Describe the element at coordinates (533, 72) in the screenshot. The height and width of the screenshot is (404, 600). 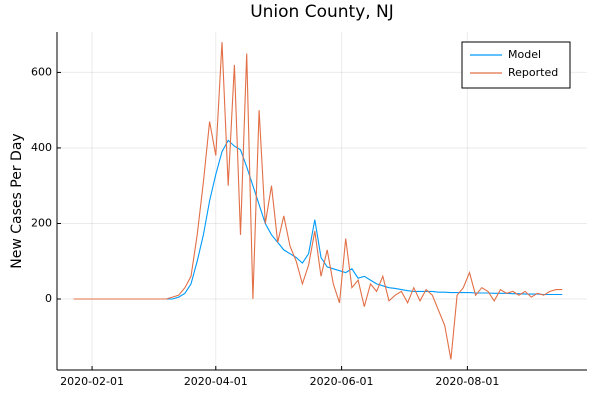
I see `legend-label: Reported` at that location.